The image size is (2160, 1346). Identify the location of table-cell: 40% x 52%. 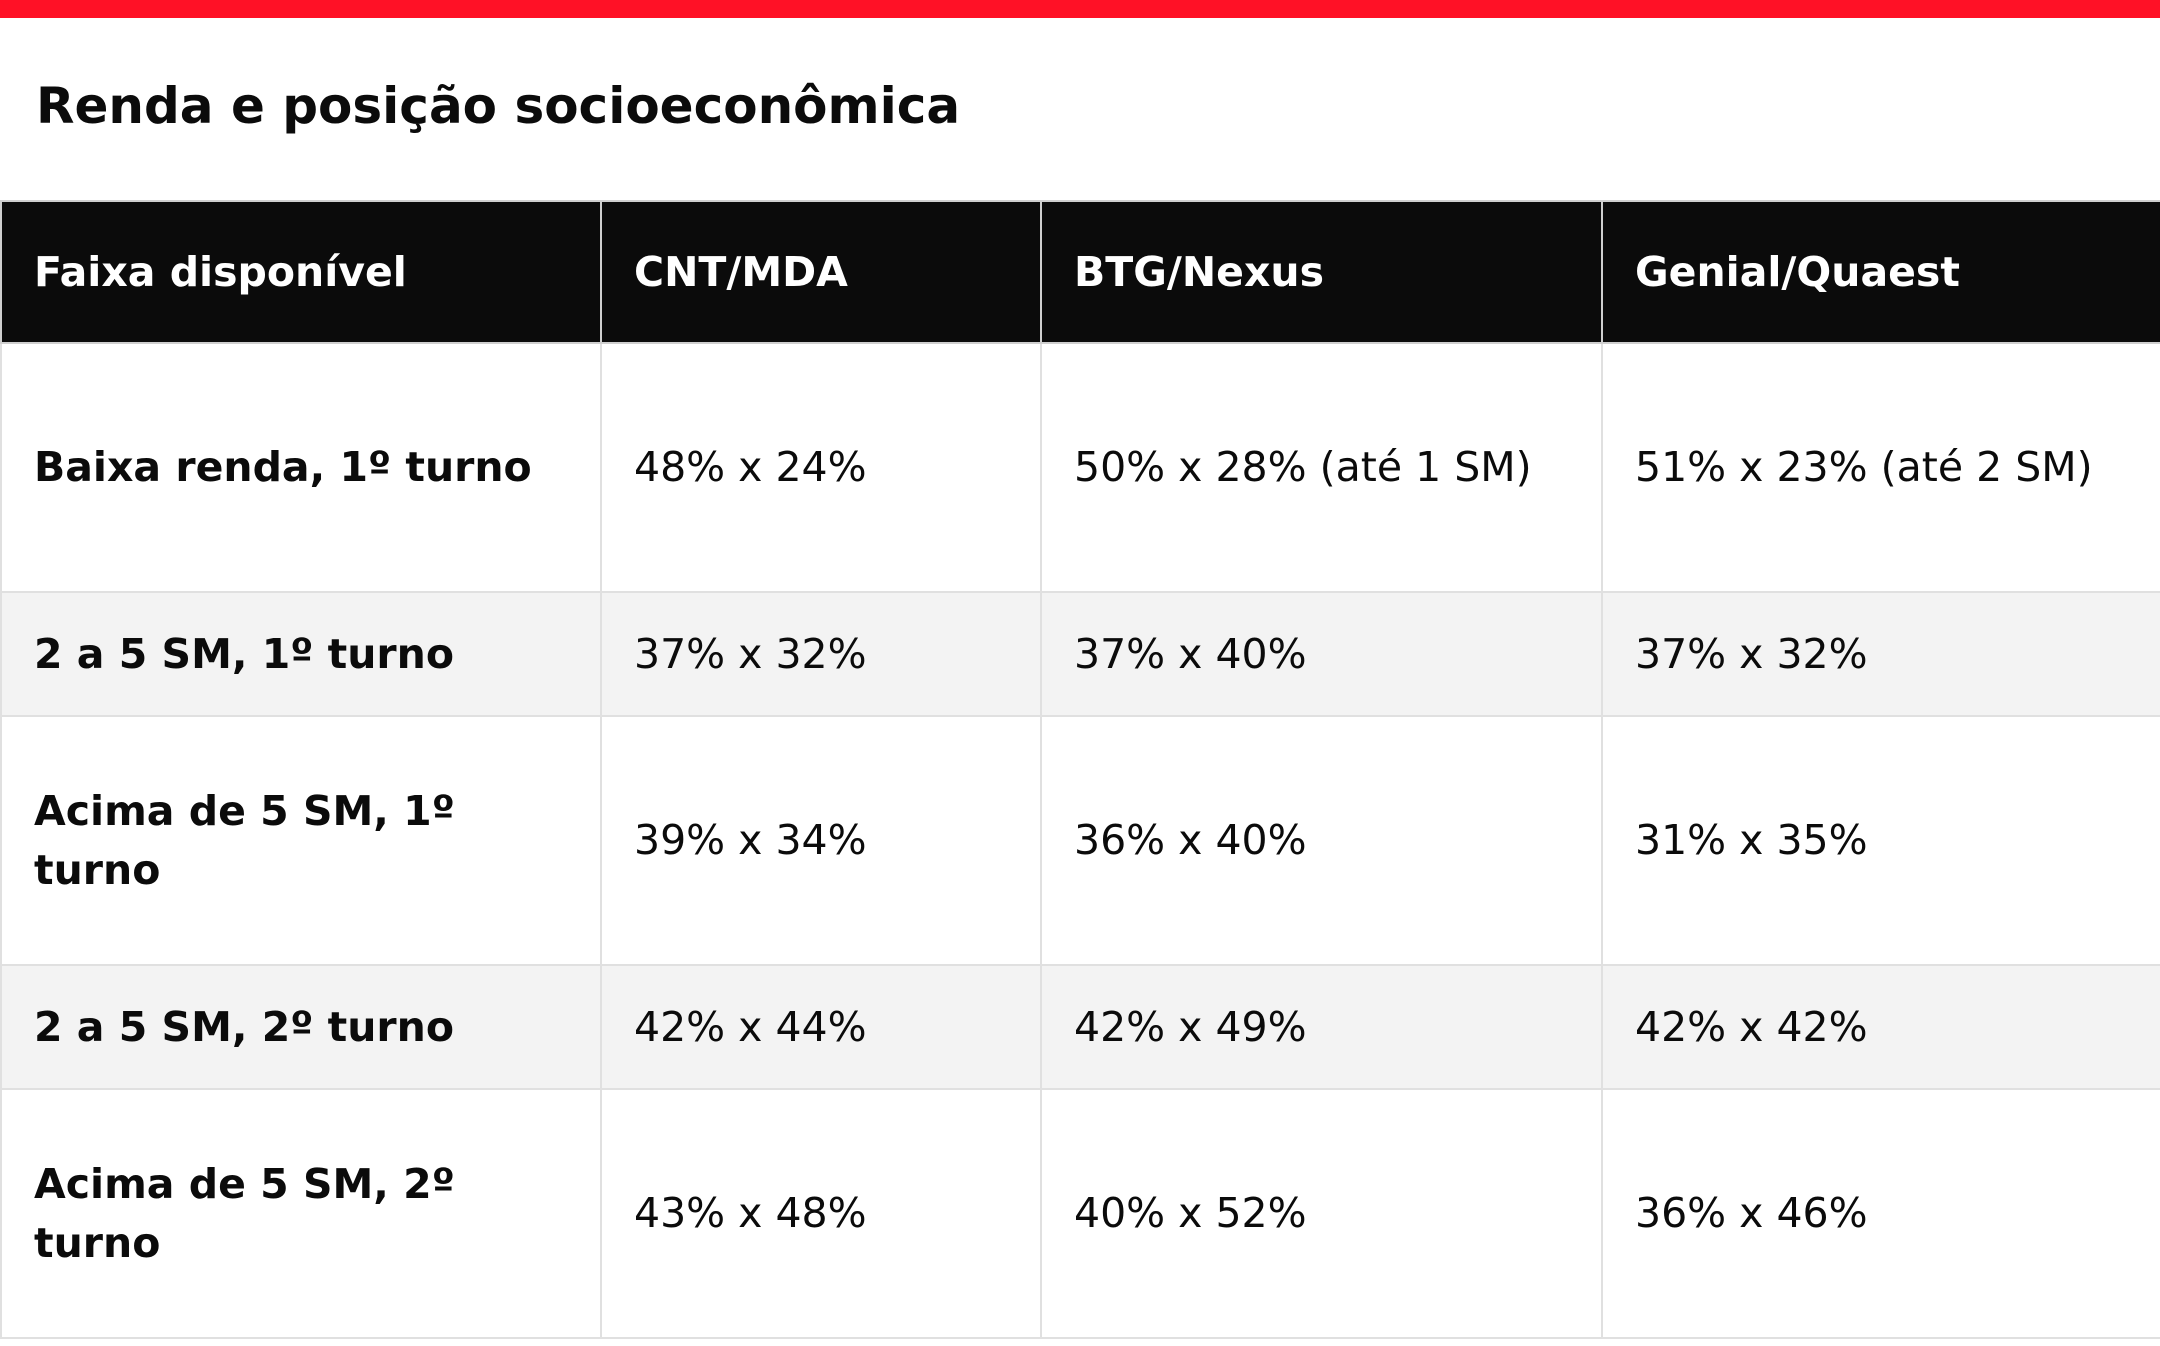
(1321, 1213).